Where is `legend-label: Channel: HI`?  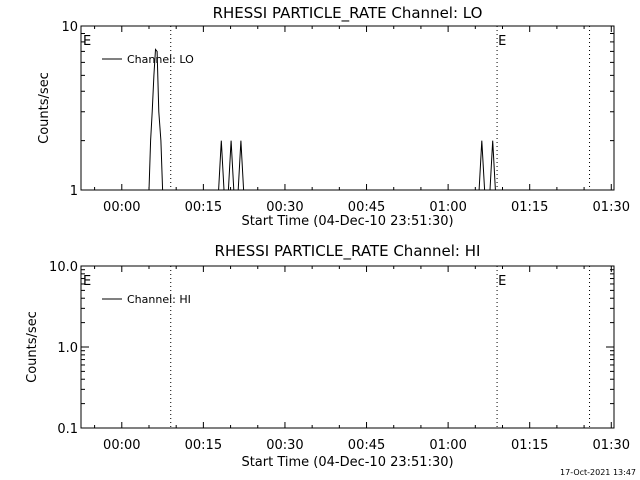
legend-label: Channel: HI is located at coordinates (159, 299).